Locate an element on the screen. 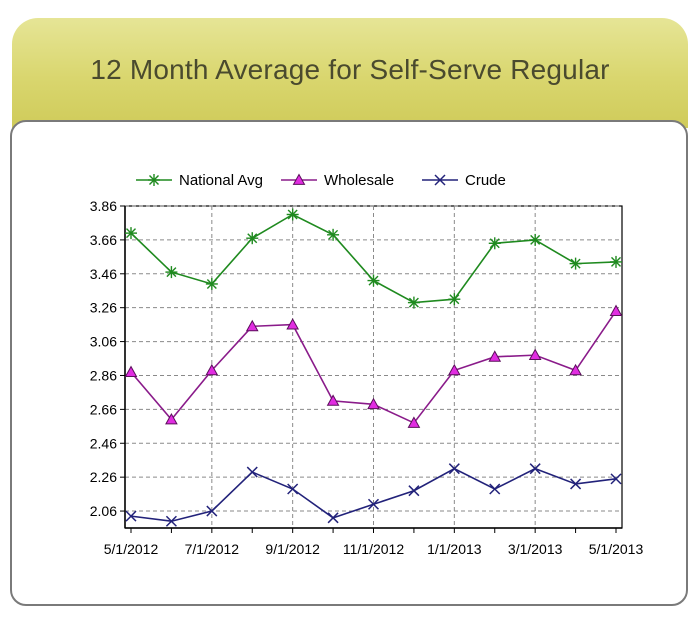 This screenshot has width=700, height=624. y-tick-label: 3.66 is located at coordinates (103, 240).